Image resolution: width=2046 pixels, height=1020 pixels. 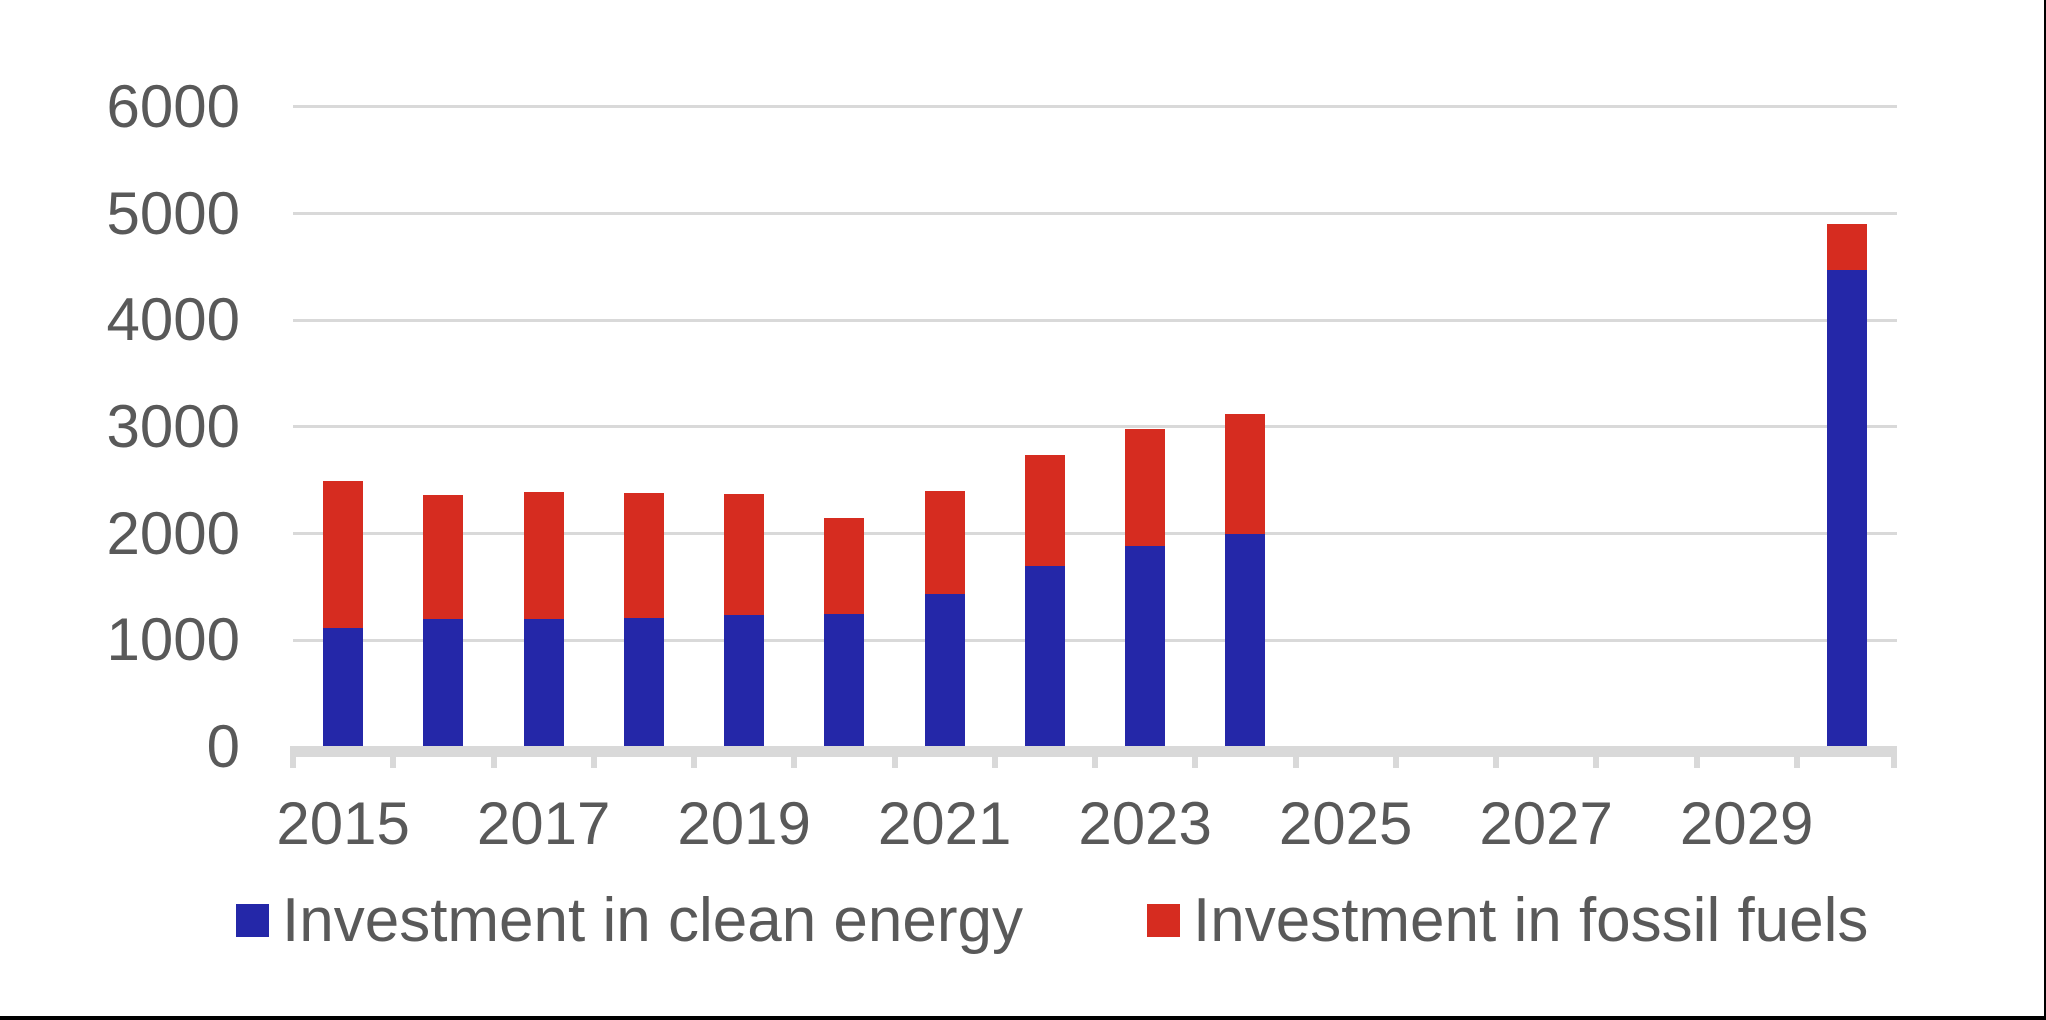 What do you see at coordinates (173, 533) in the screenshot?
I see `y-axis-label-2000: 2000` at bounding box center [173, 533].